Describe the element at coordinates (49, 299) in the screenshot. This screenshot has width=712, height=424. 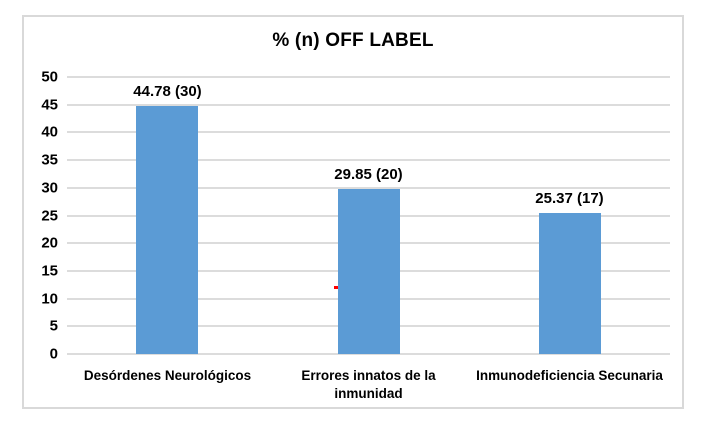
I see `y-tick-label: 10` at that location.